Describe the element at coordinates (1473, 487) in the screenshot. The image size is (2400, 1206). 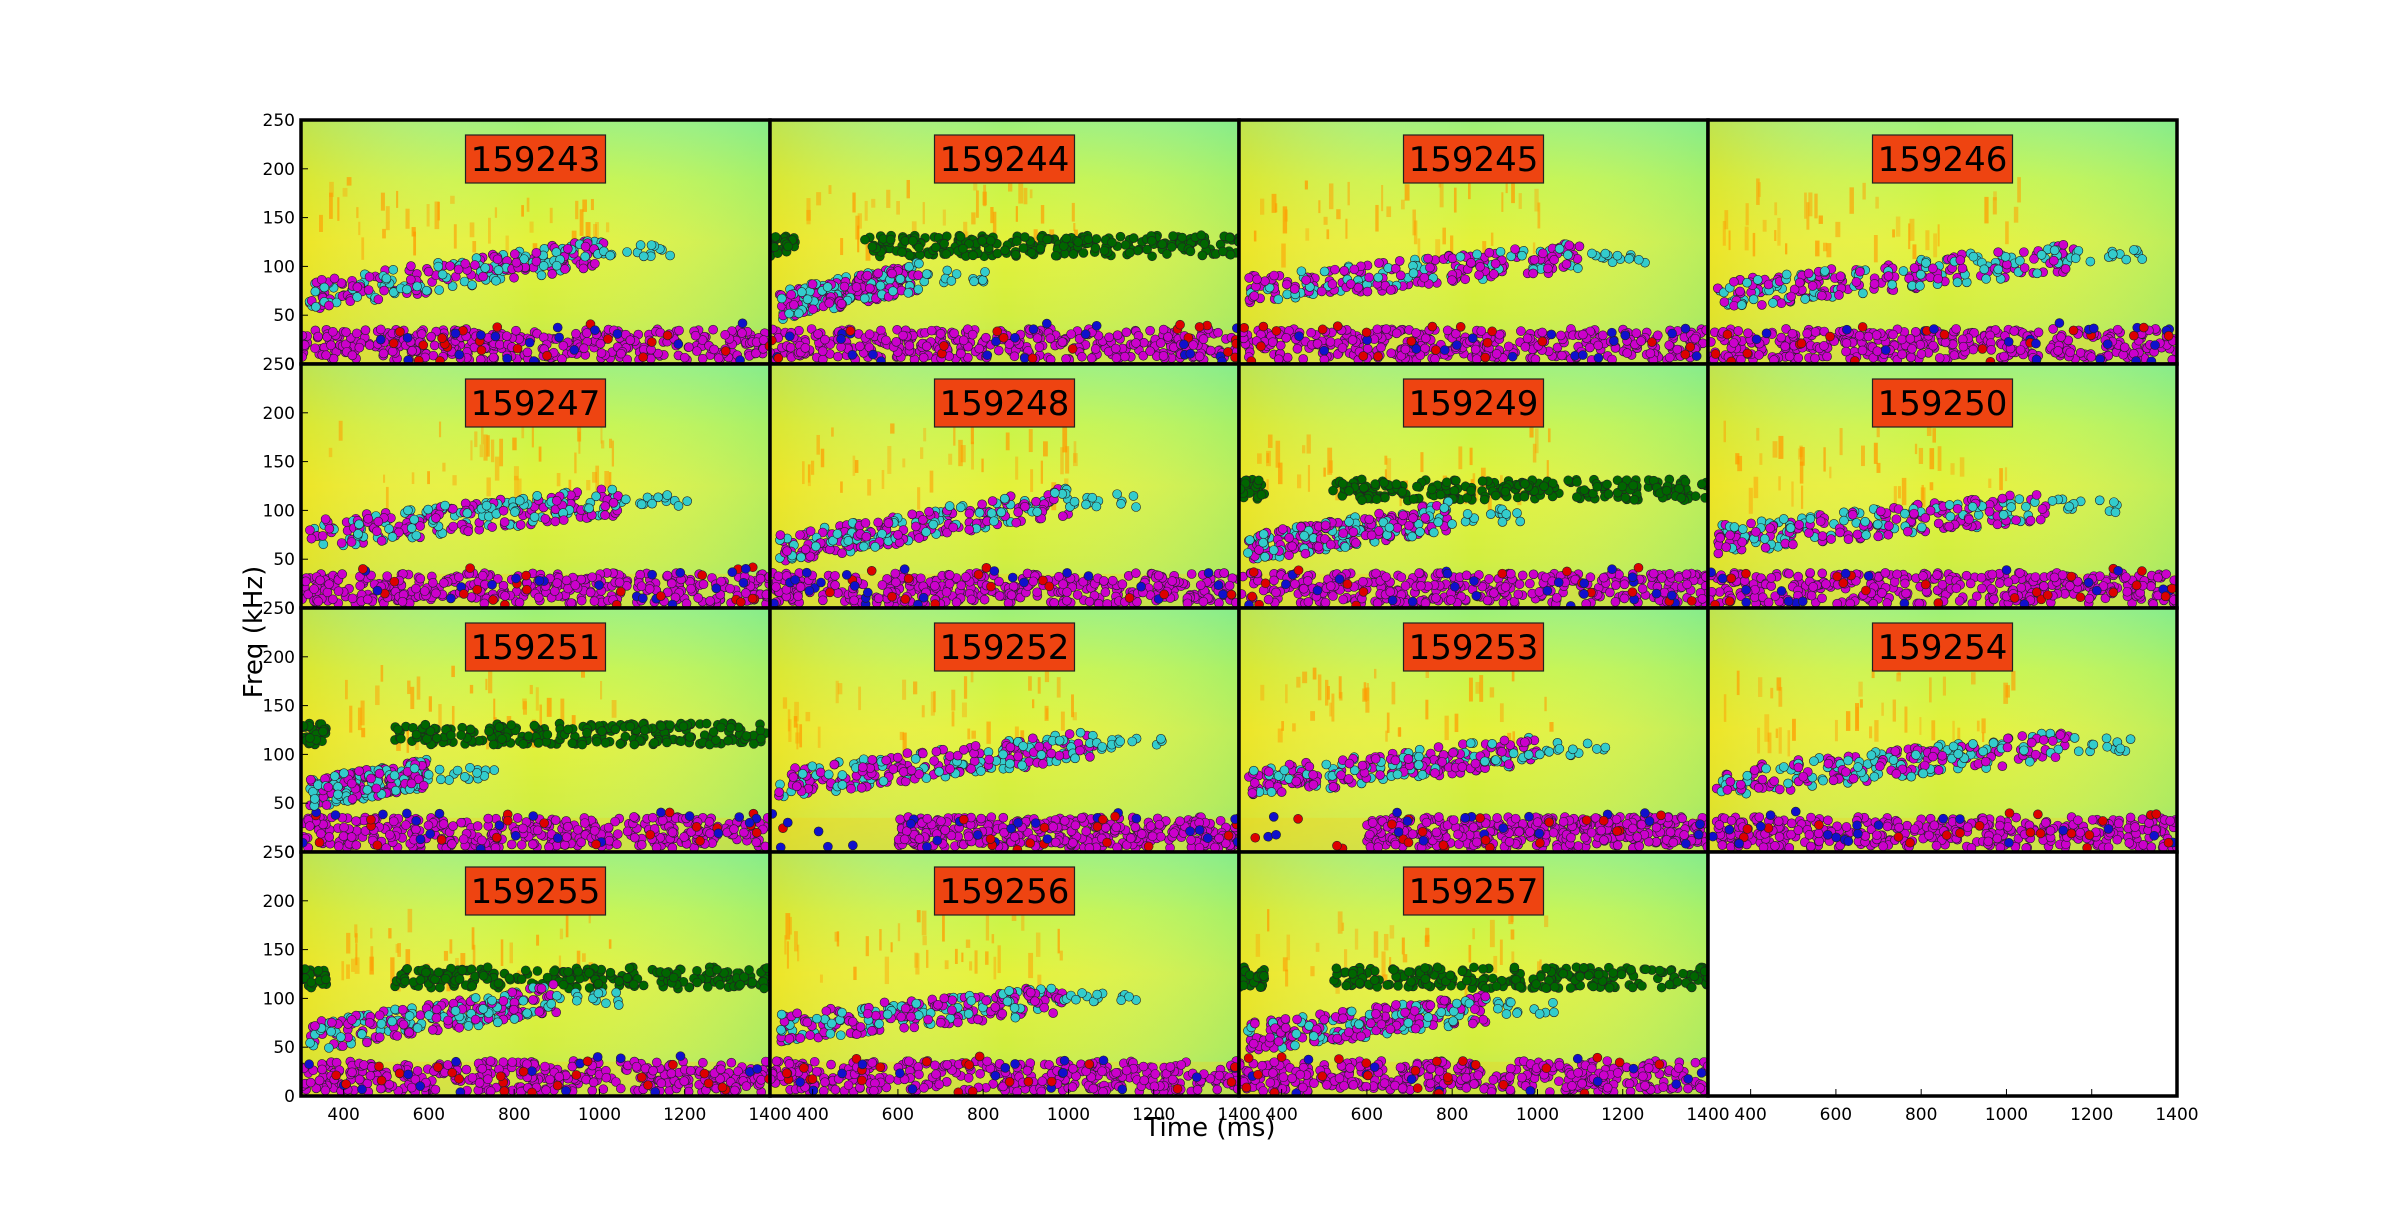
I see `panel-159249: 159249` at that location.